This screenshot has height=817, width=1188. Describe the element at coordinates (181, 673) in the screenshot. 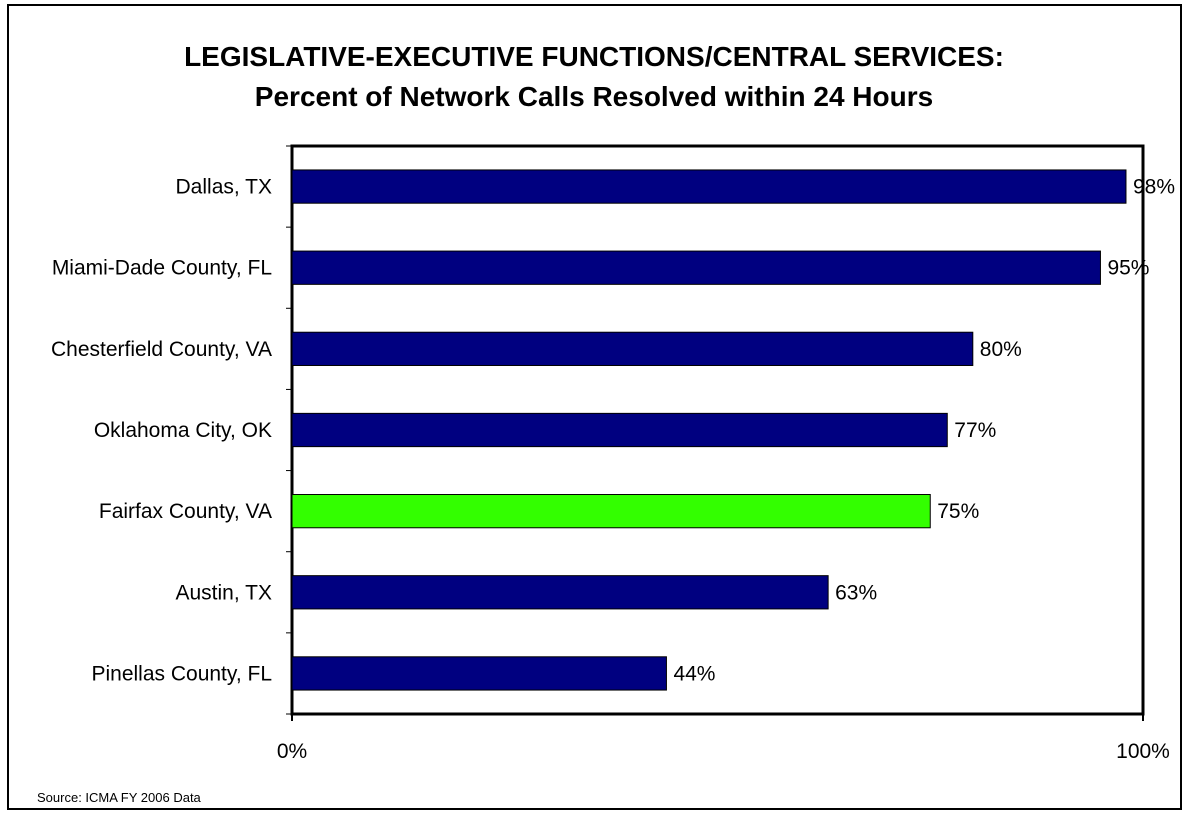

I see `category-label-pinellas-county-fl: Pinellas County, FL` at that location.